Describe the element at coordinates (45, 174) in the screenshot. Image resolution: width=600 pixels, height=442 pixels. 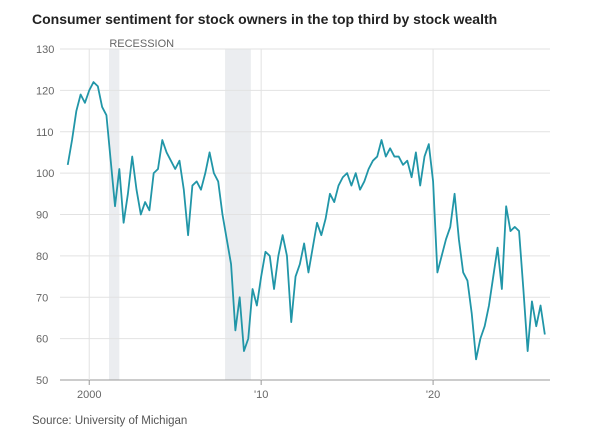
I see `y-tick-label: 100` at that location.